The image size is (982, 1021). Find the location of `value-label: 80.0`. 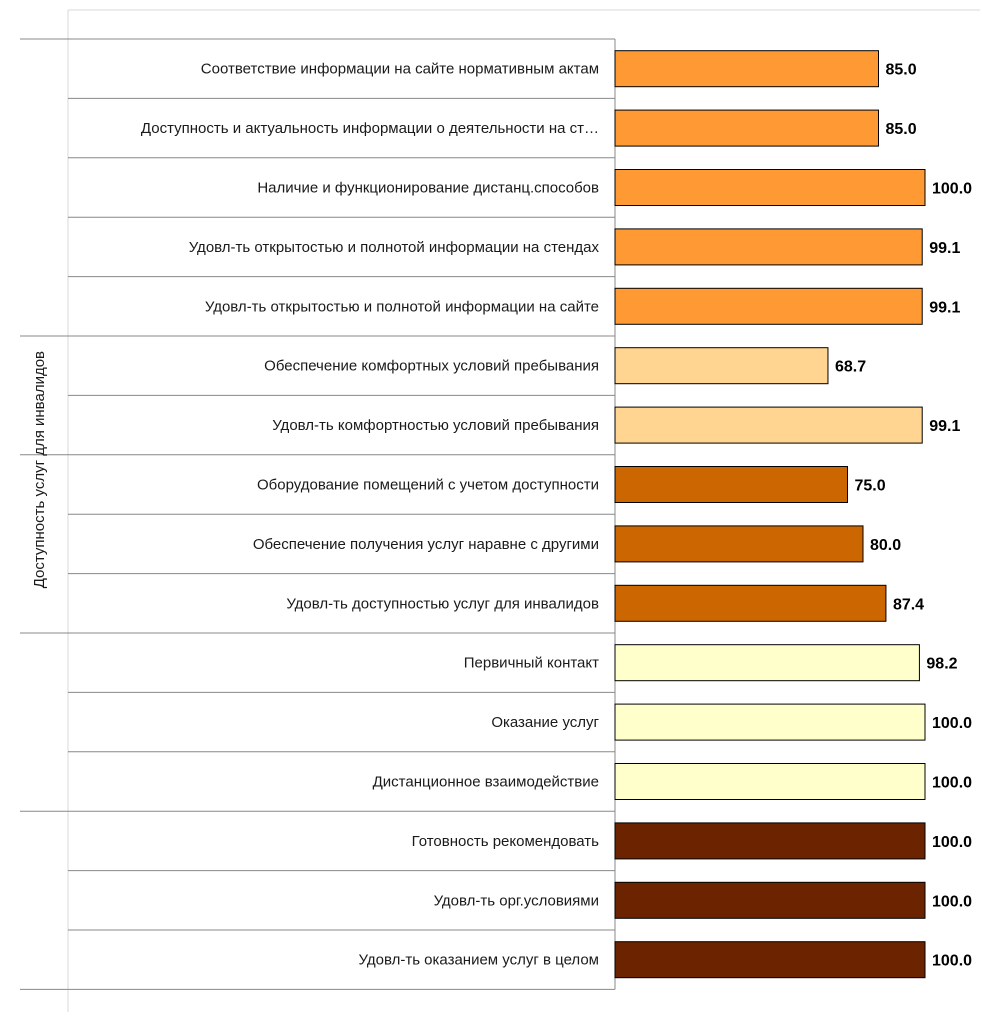

value-label: 80.0 is located at coordinates (885, 545).